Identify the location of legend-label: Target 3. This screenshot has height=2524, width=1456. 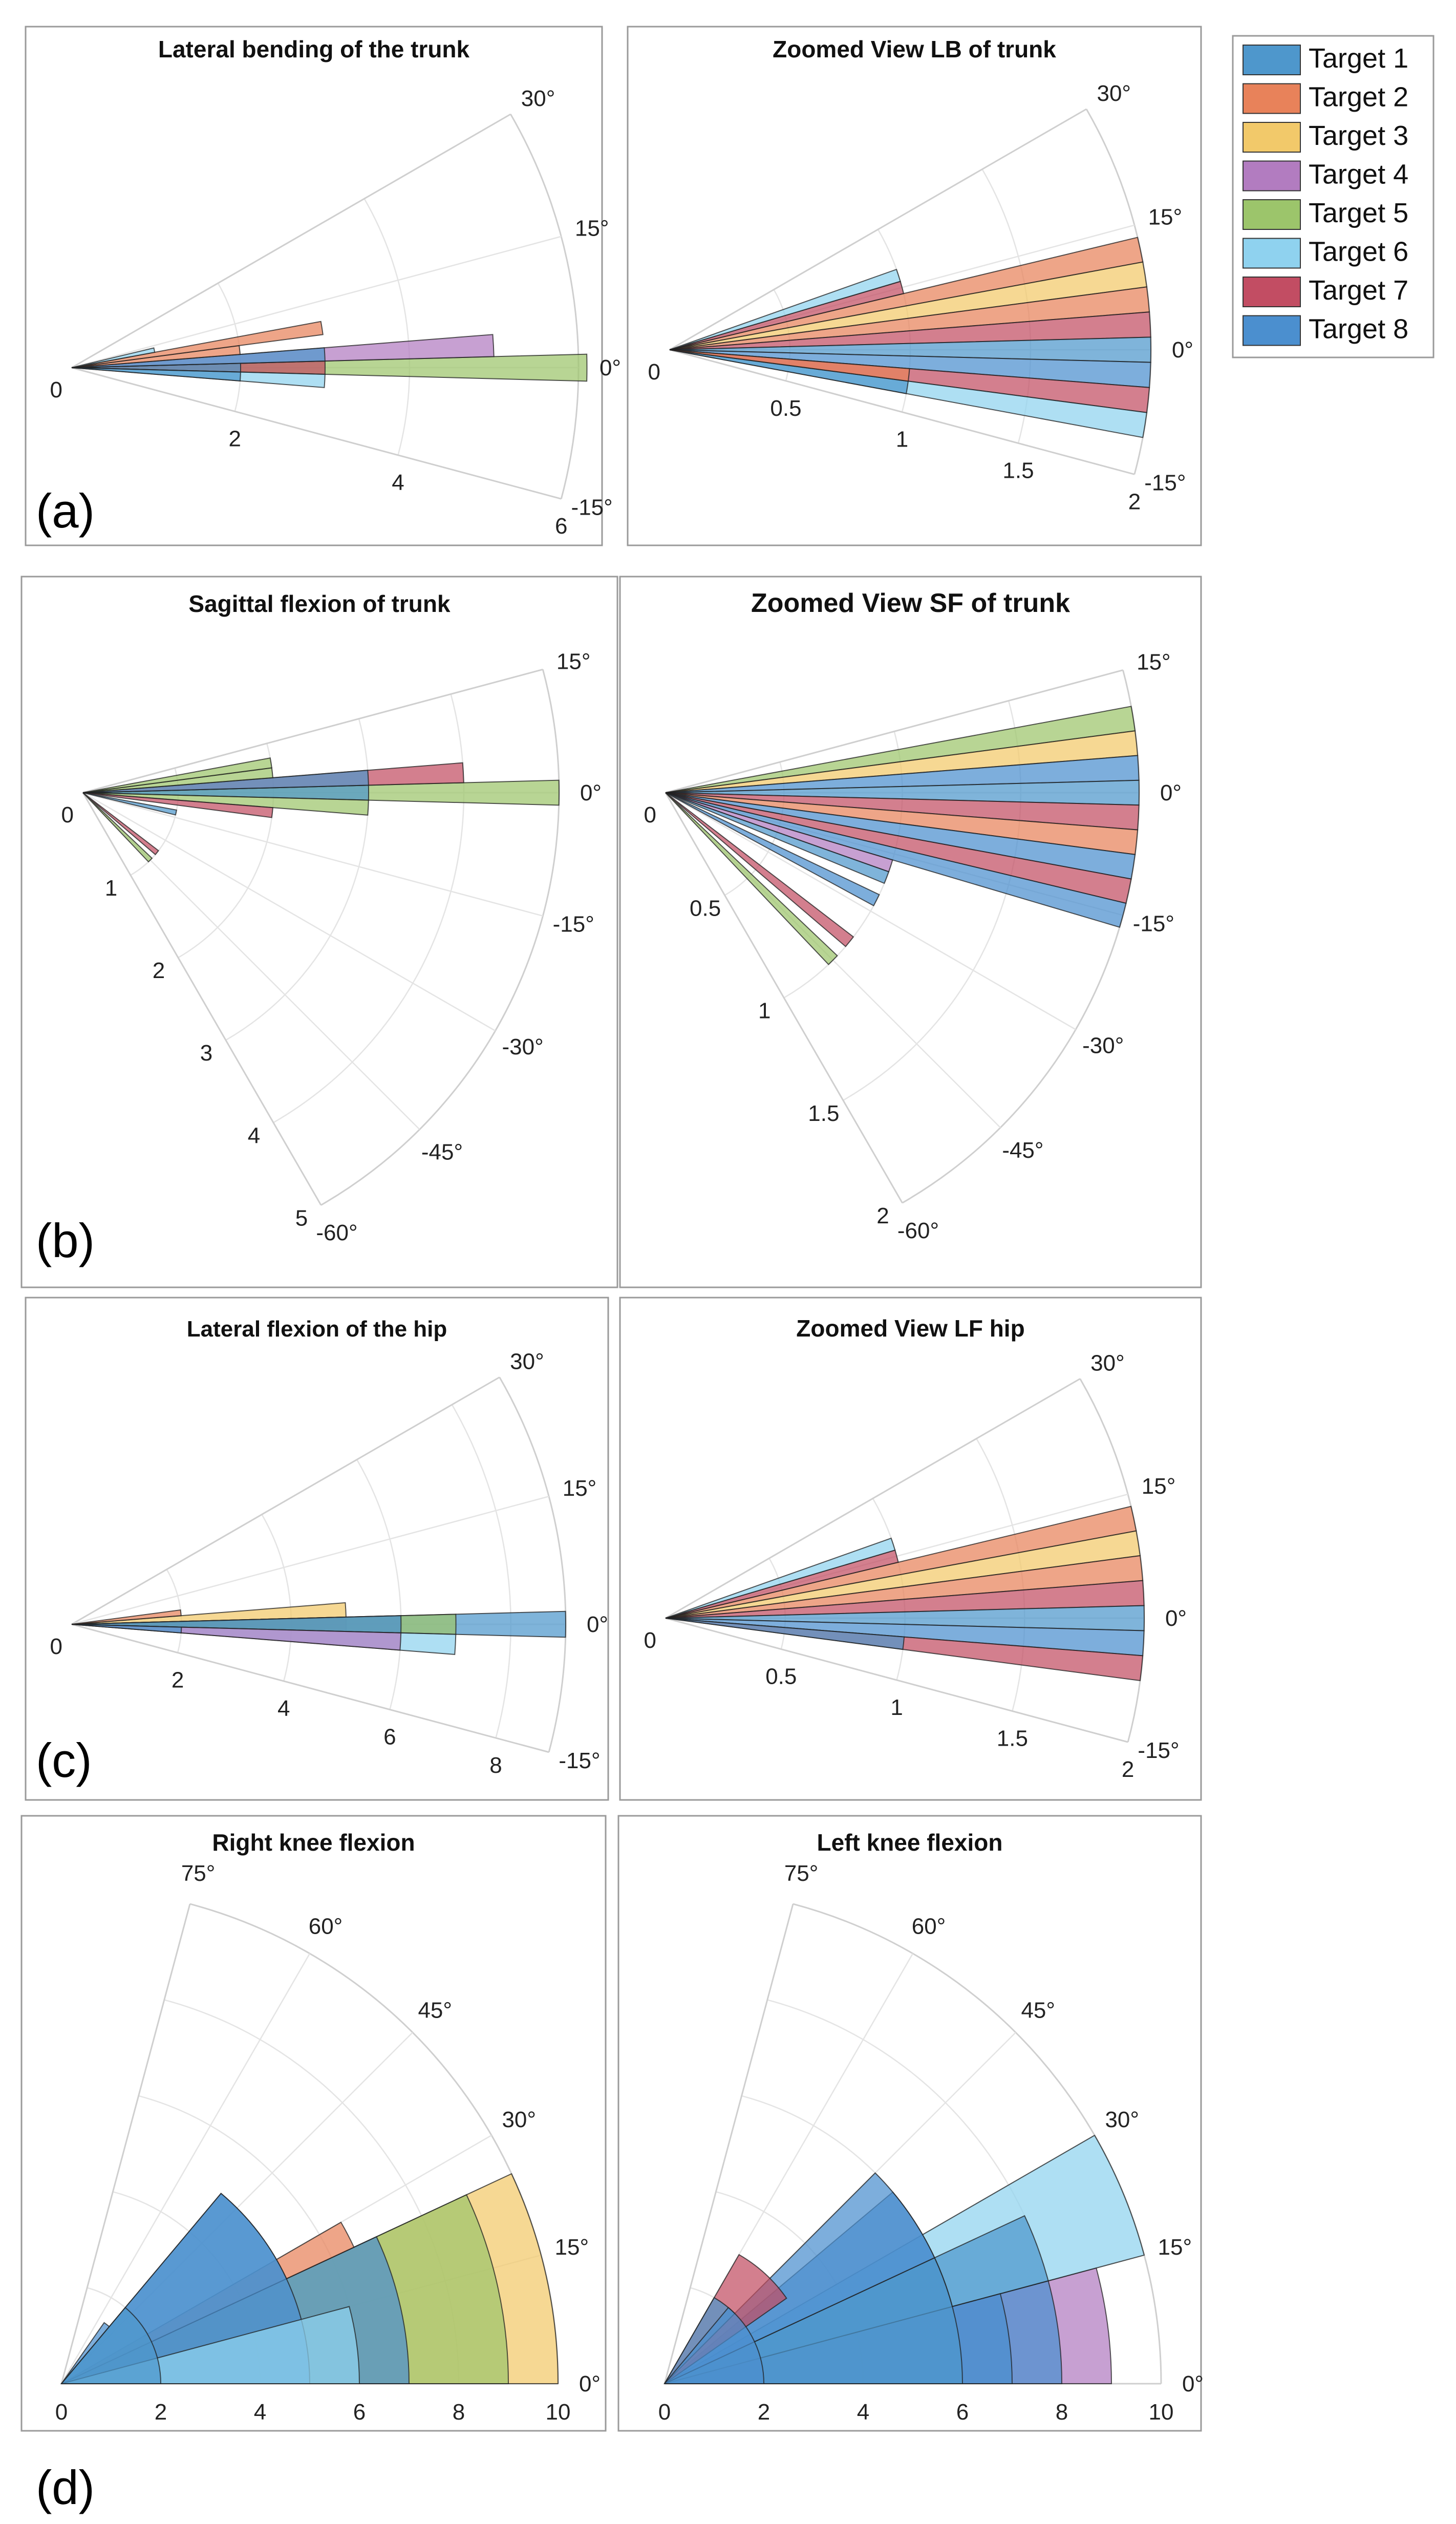
(1359, 135).